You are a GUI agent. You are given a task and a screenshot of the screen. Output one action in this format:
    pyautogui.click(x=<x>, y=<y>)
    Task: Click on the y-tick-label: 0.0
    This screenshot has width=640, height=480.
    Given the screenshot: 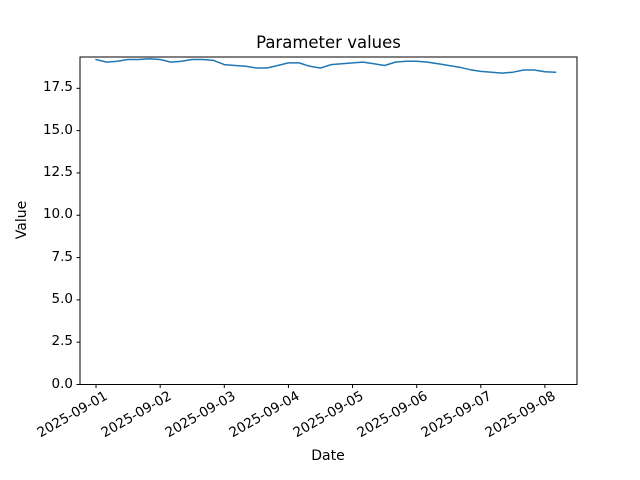 What is the action you would take?
    pyautogui.click(x=62, y=383)
    